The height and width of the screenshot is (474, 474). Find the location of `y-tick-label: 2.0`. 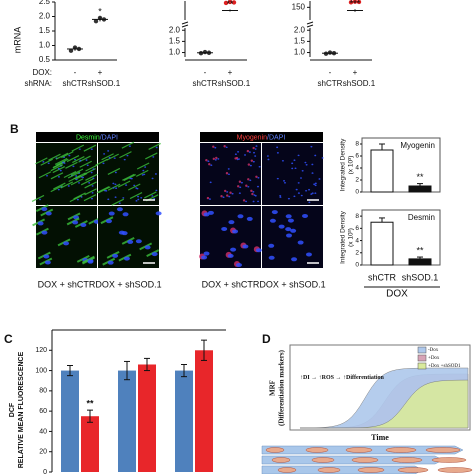

y-tick-label: 2.0 is located at coordinates (300, 29).